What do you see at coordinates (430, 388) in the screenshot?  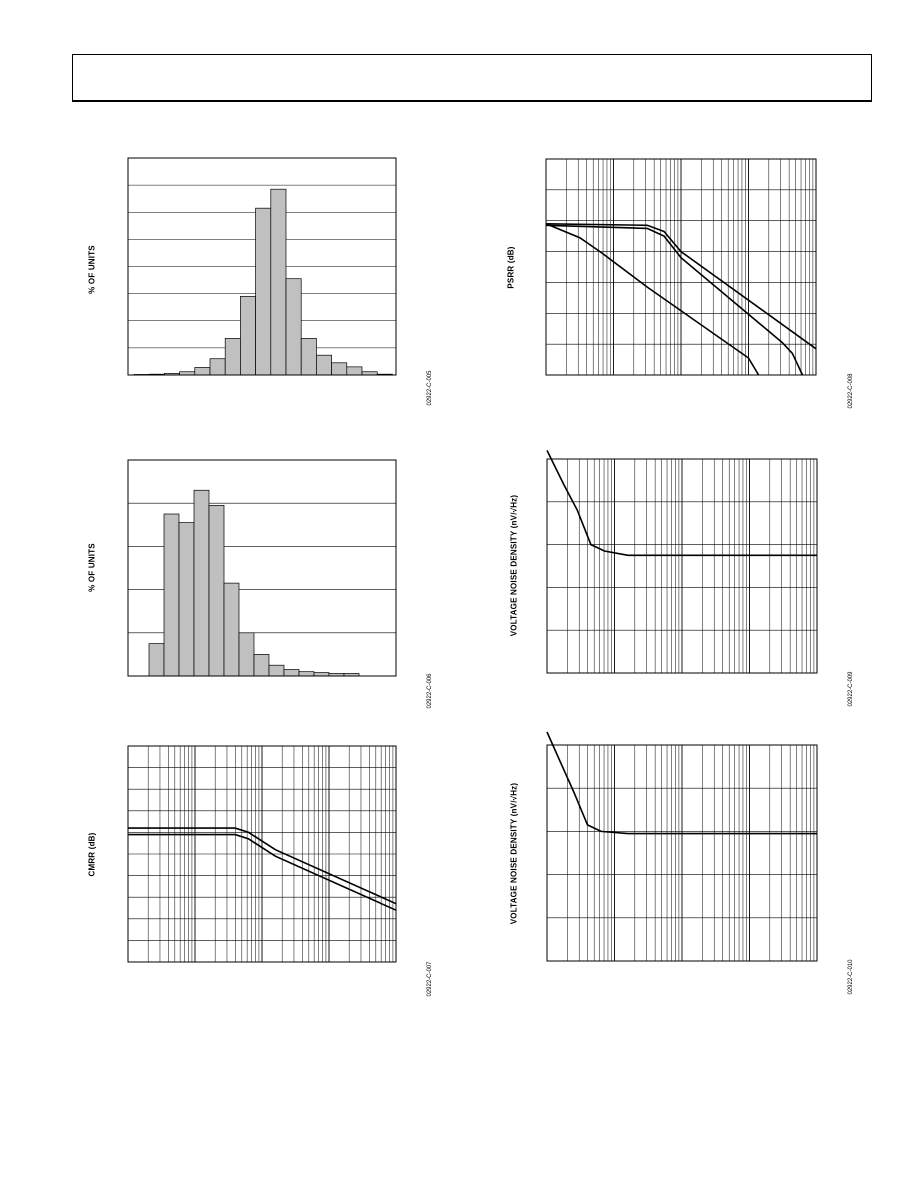 I see `hist1-figure-id: 02922-C-005` at bounding box center [430, 388].